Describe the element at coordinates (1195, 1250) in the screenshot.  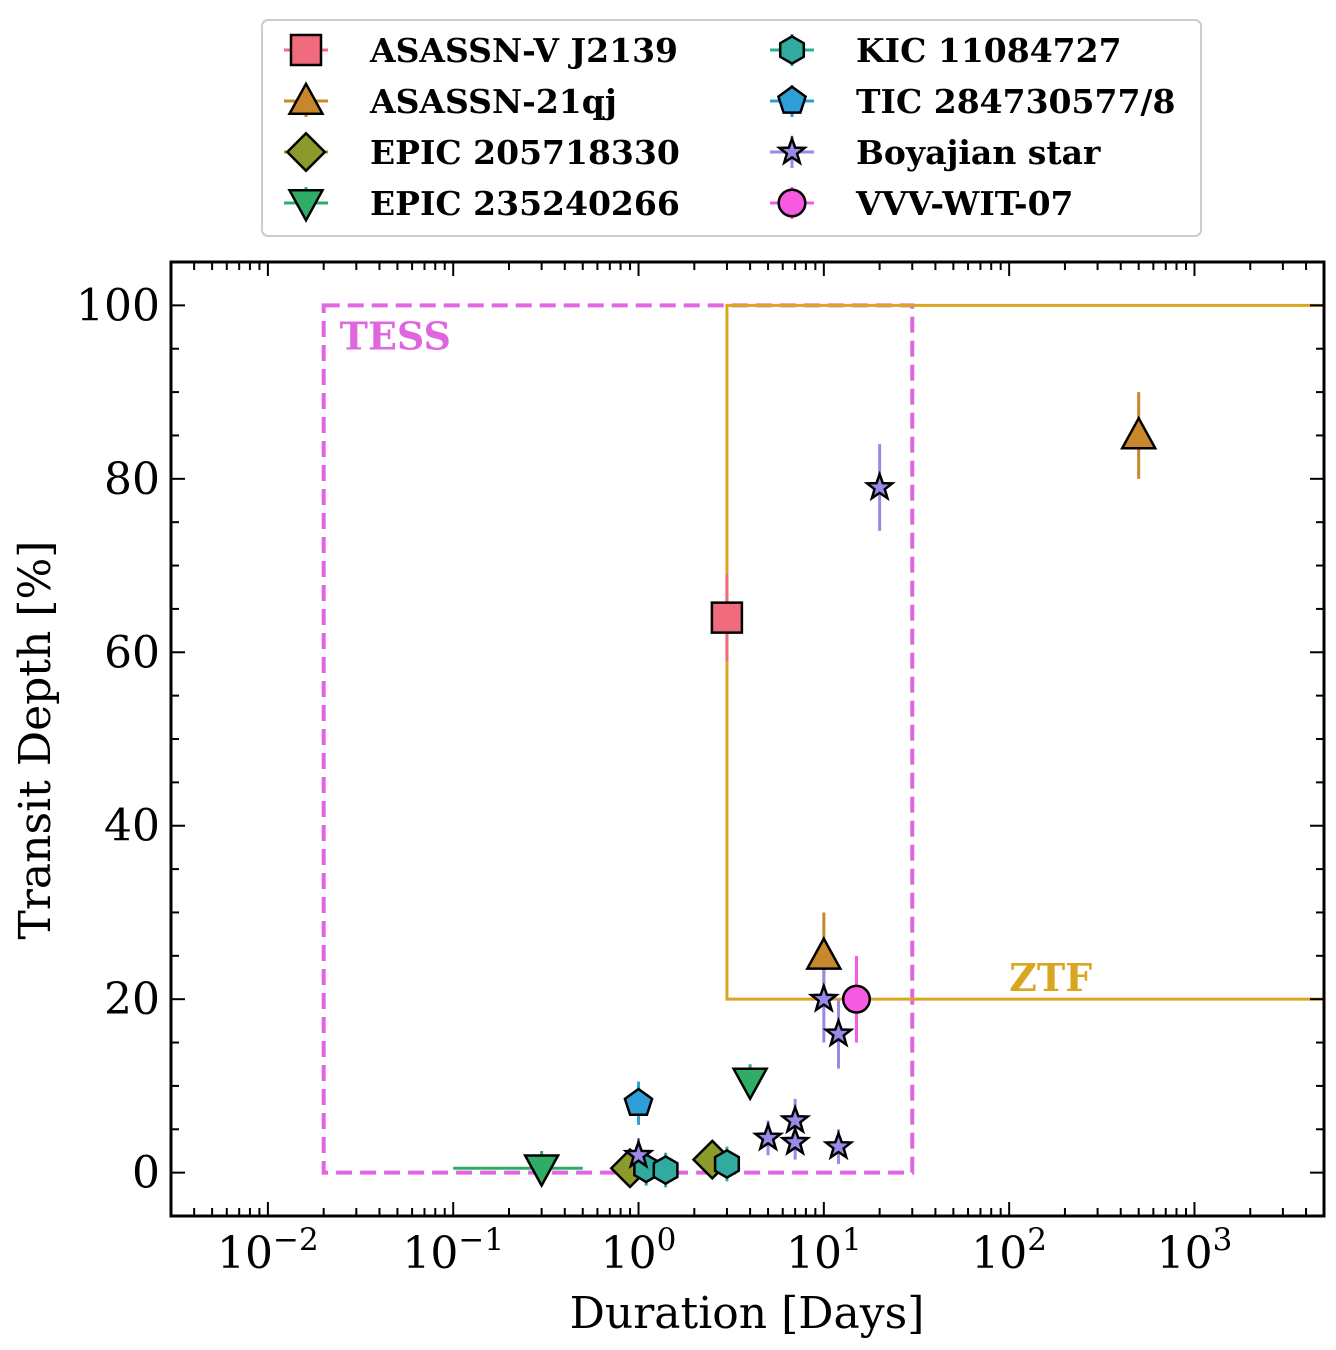
I see `x-tick-label: 10³` at that location.